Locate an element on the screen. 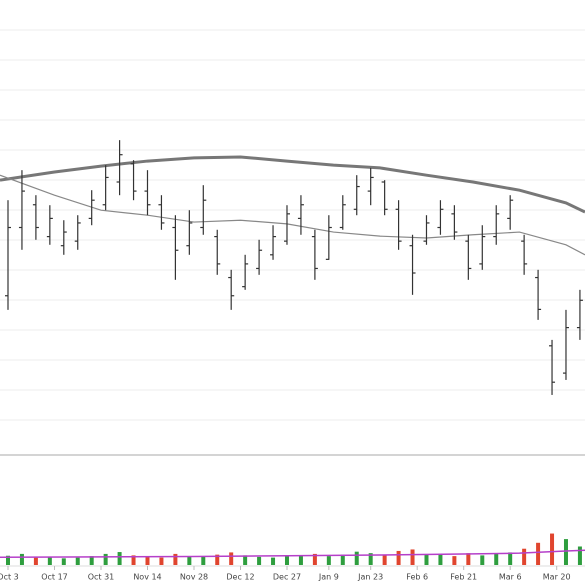 This screenshot has width=585, height=585. volume-average is located at coordinates (292, 553).